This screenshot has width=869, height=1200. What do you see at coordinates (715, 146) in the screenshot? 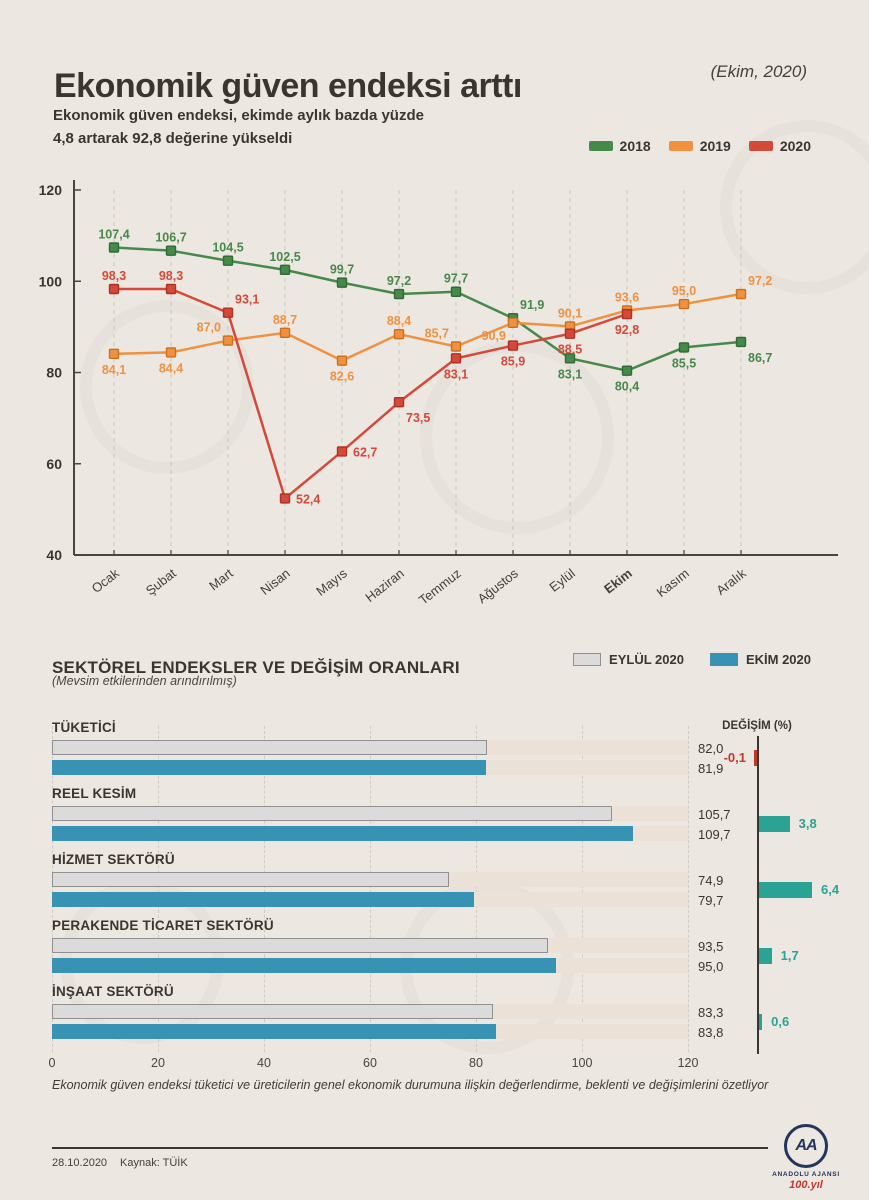
I see `legend-label: 2019` at bounding box center [715, 146].